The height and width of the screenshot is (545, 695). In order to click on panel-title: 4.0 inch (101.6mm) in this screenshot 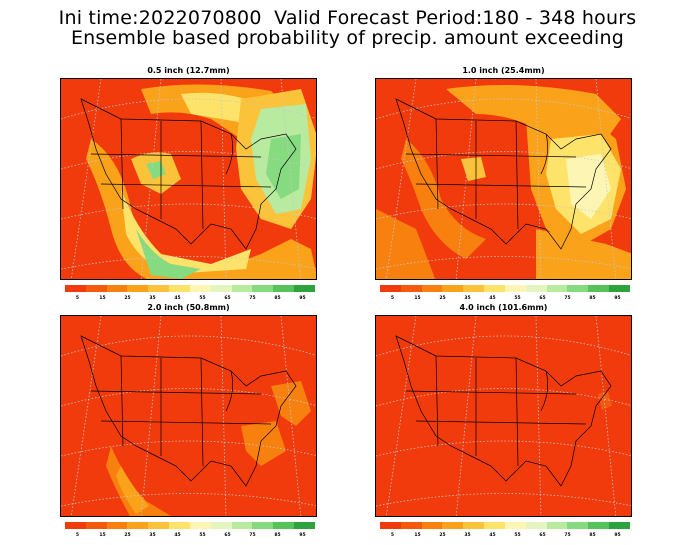, I will do `click(503, 307)`.